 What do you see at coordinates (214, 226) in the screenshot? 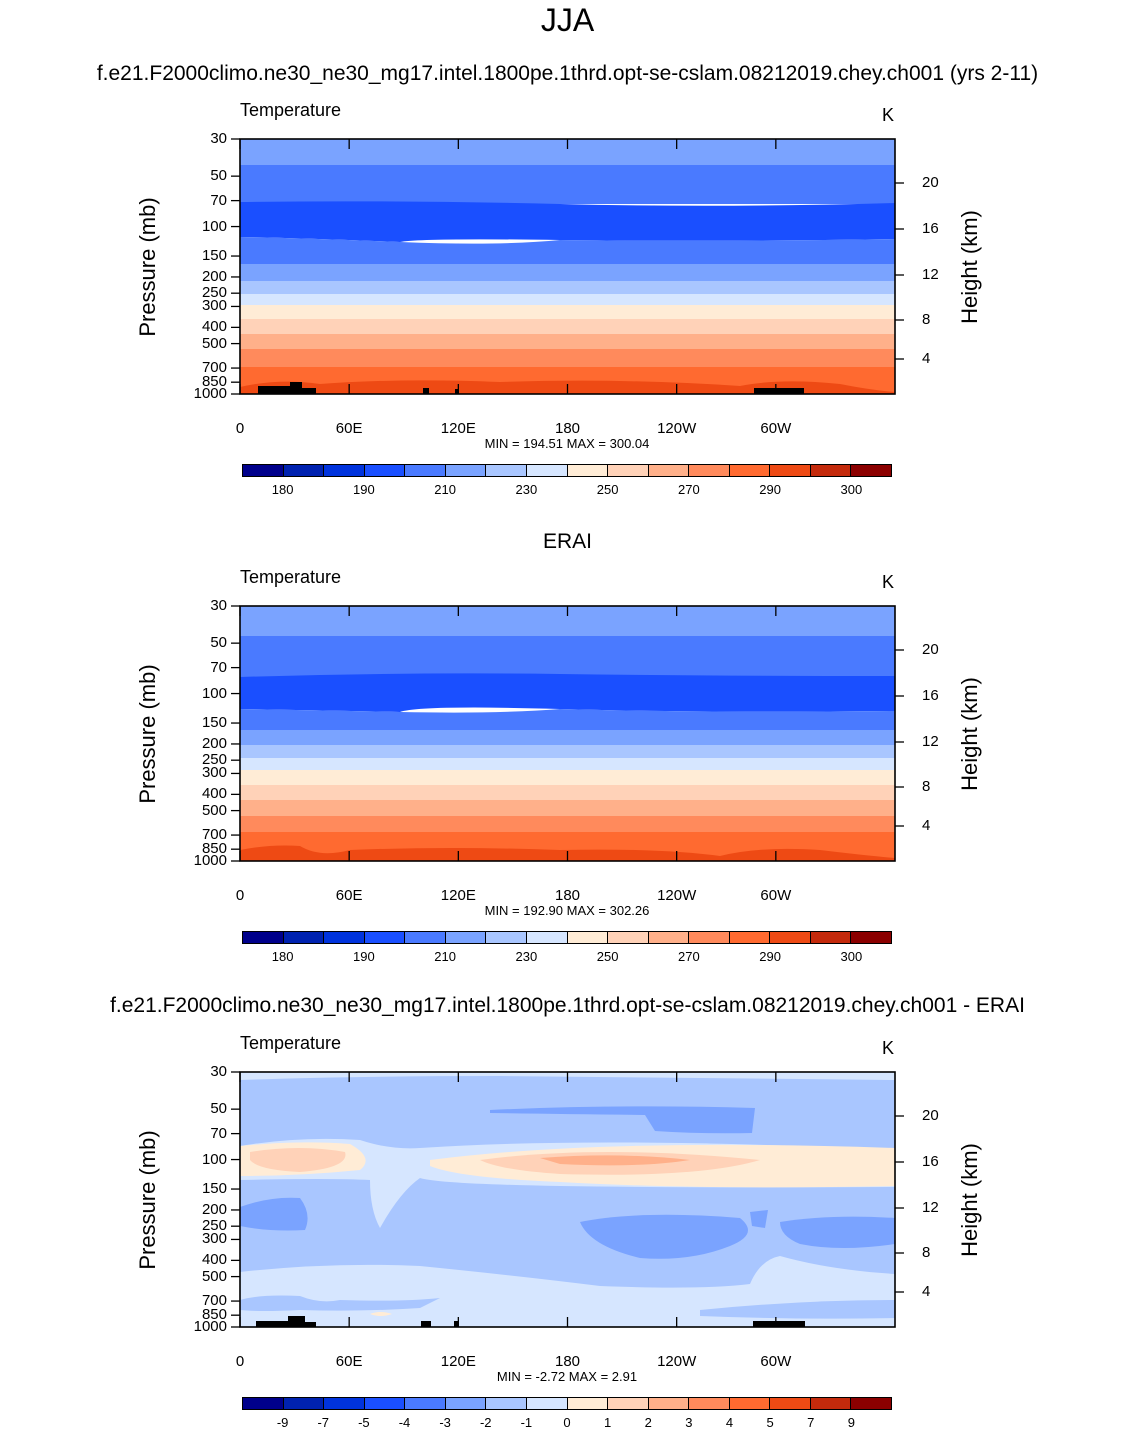
I see `panel-1-pressure-tick-label: 100` at bounding box center [214, 226].